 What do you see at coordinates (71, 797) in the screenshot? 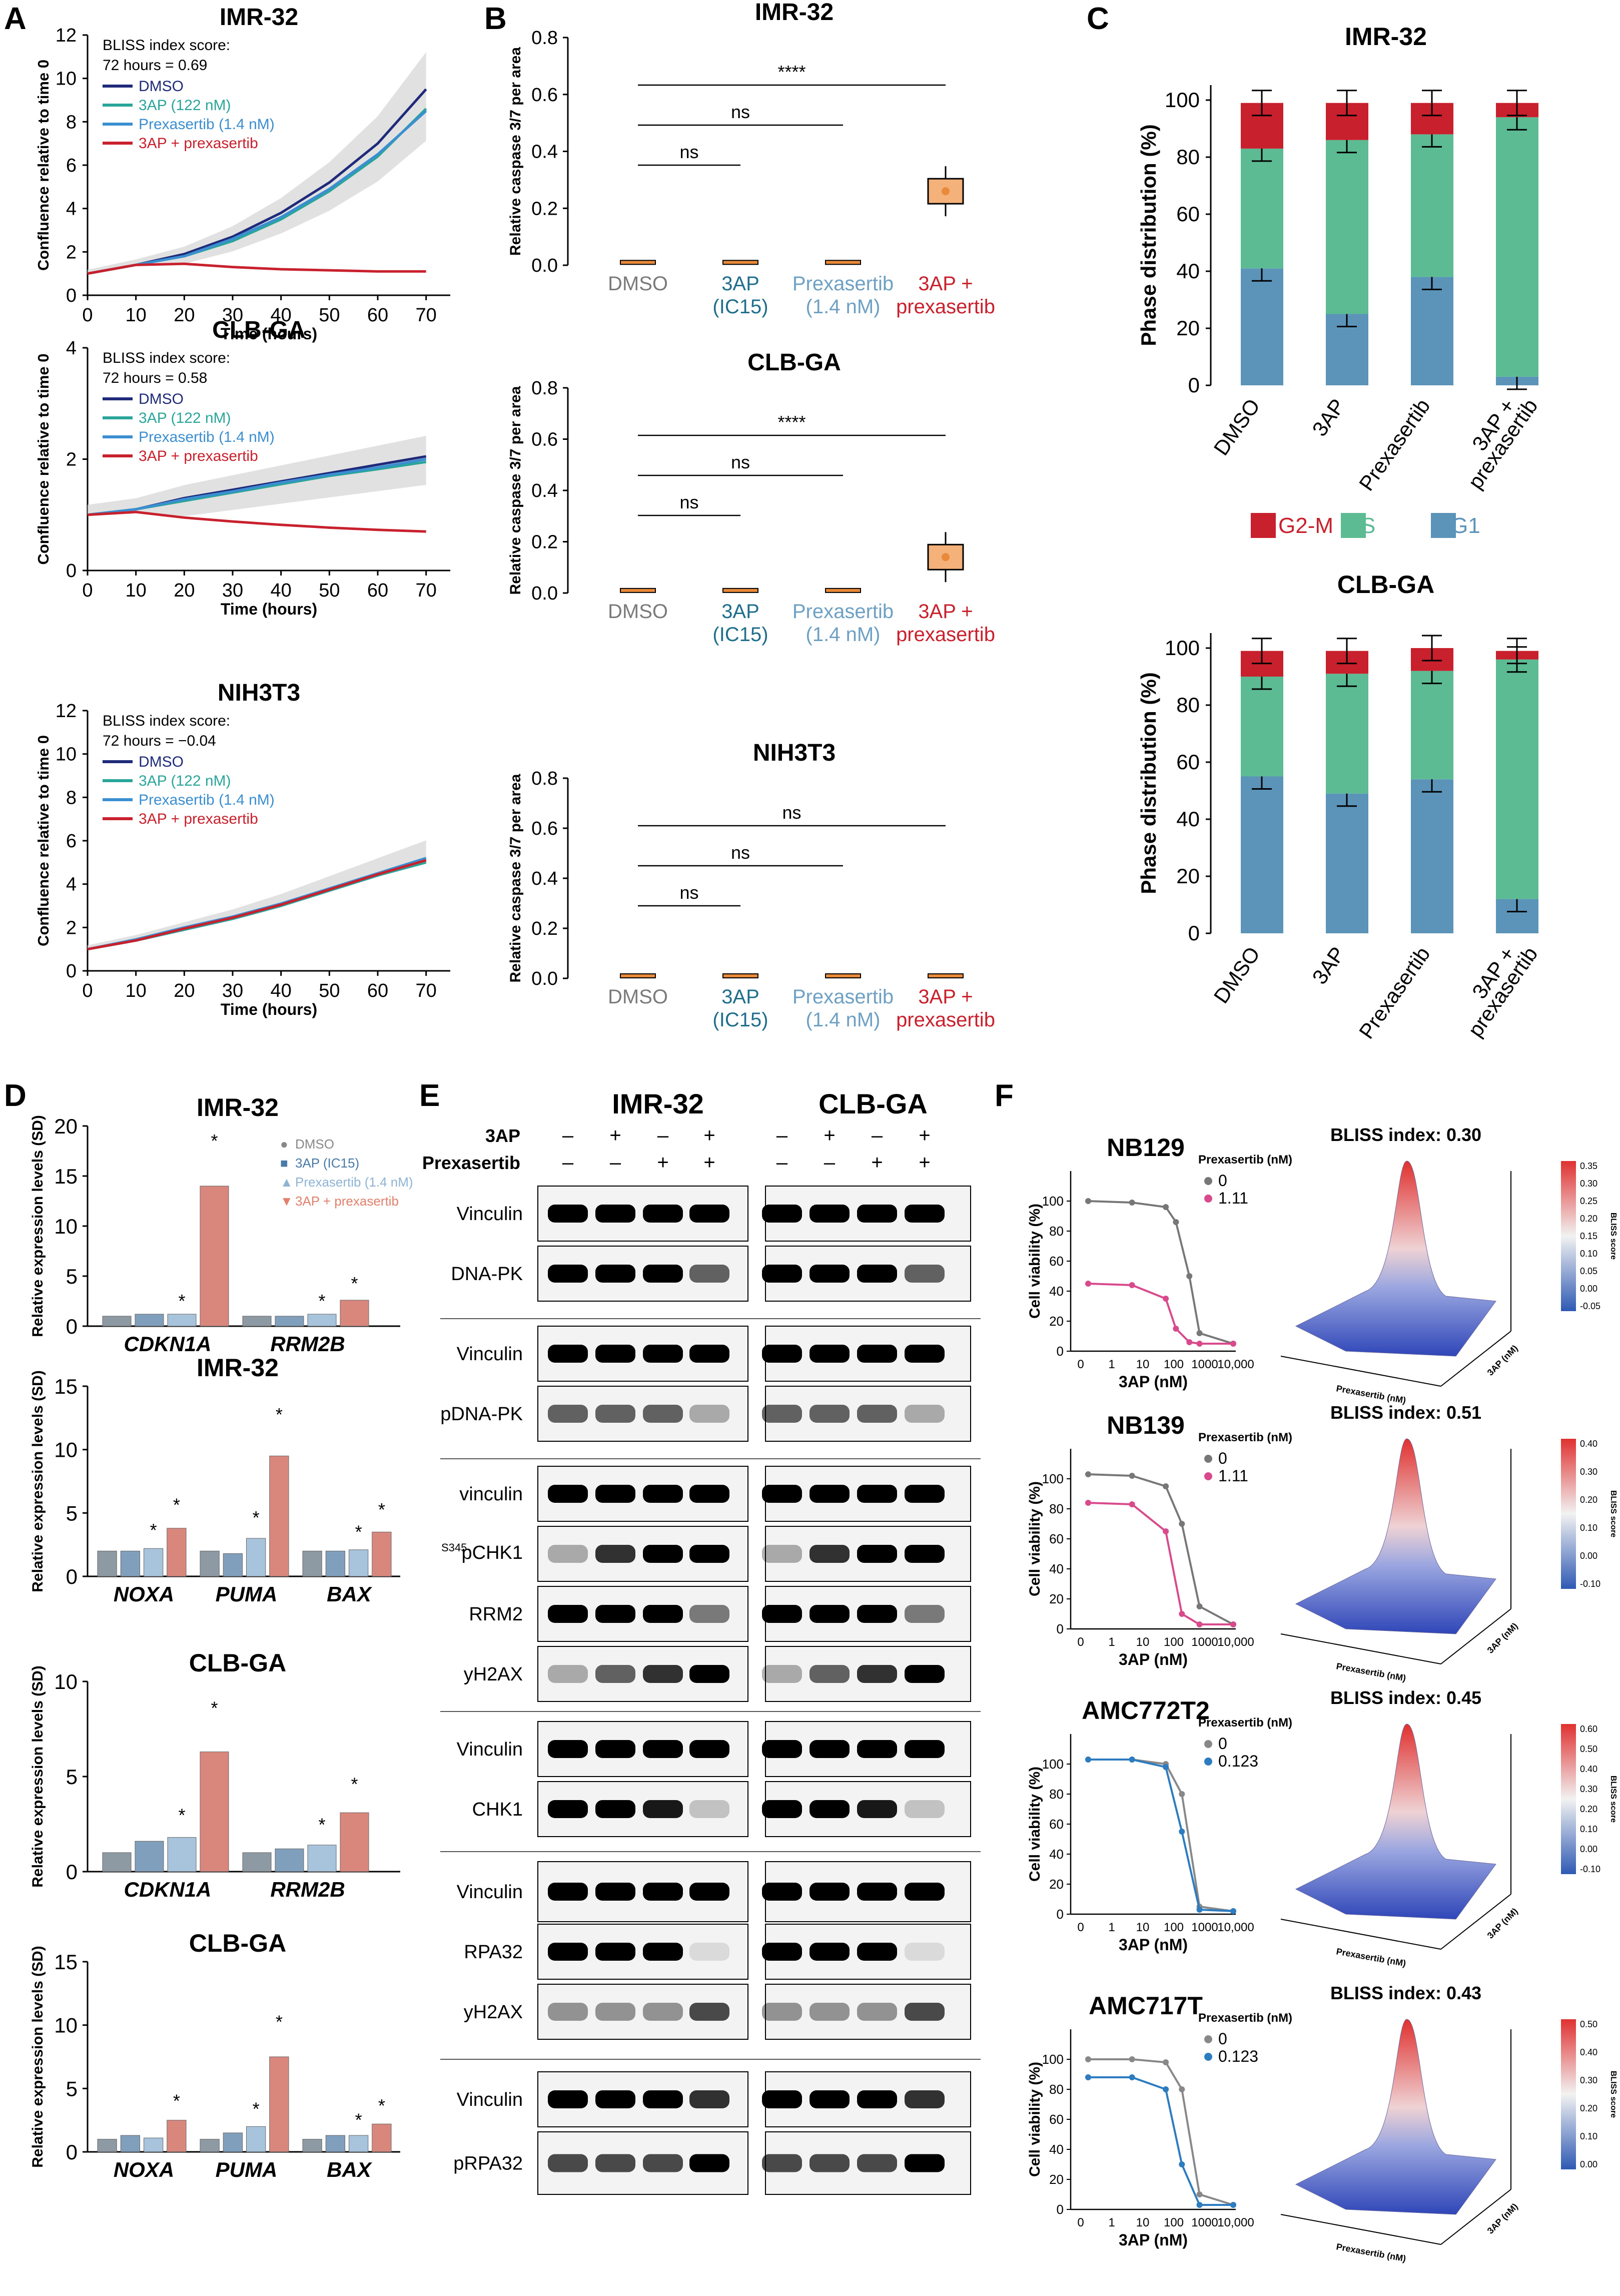
I see `y-tick-label: 8` at bounding box center [71, 797].